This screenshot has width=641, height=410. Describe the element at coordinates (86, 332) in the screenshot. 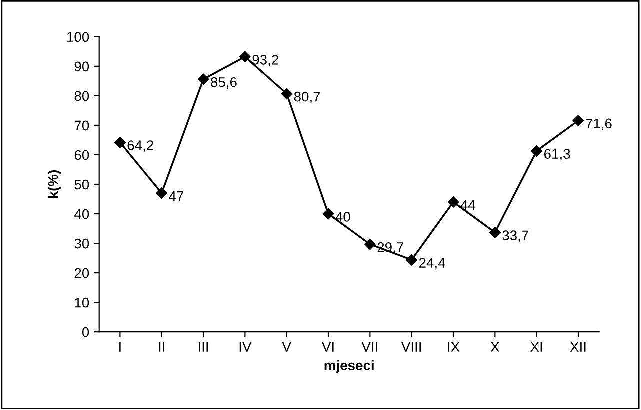

I see `y-tick-label: 0` at that location.